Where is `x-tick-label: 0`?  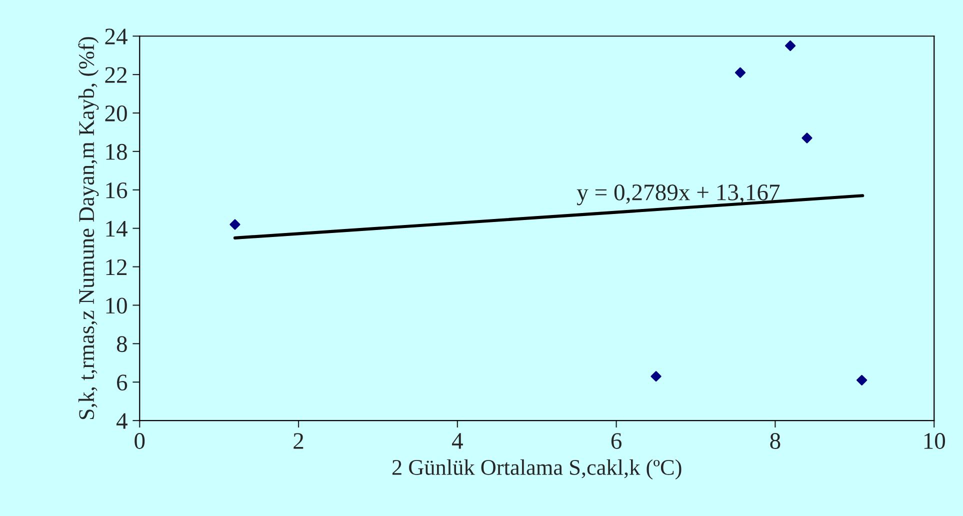
x-tick-label: 0 is located at coordinates (139, 441).